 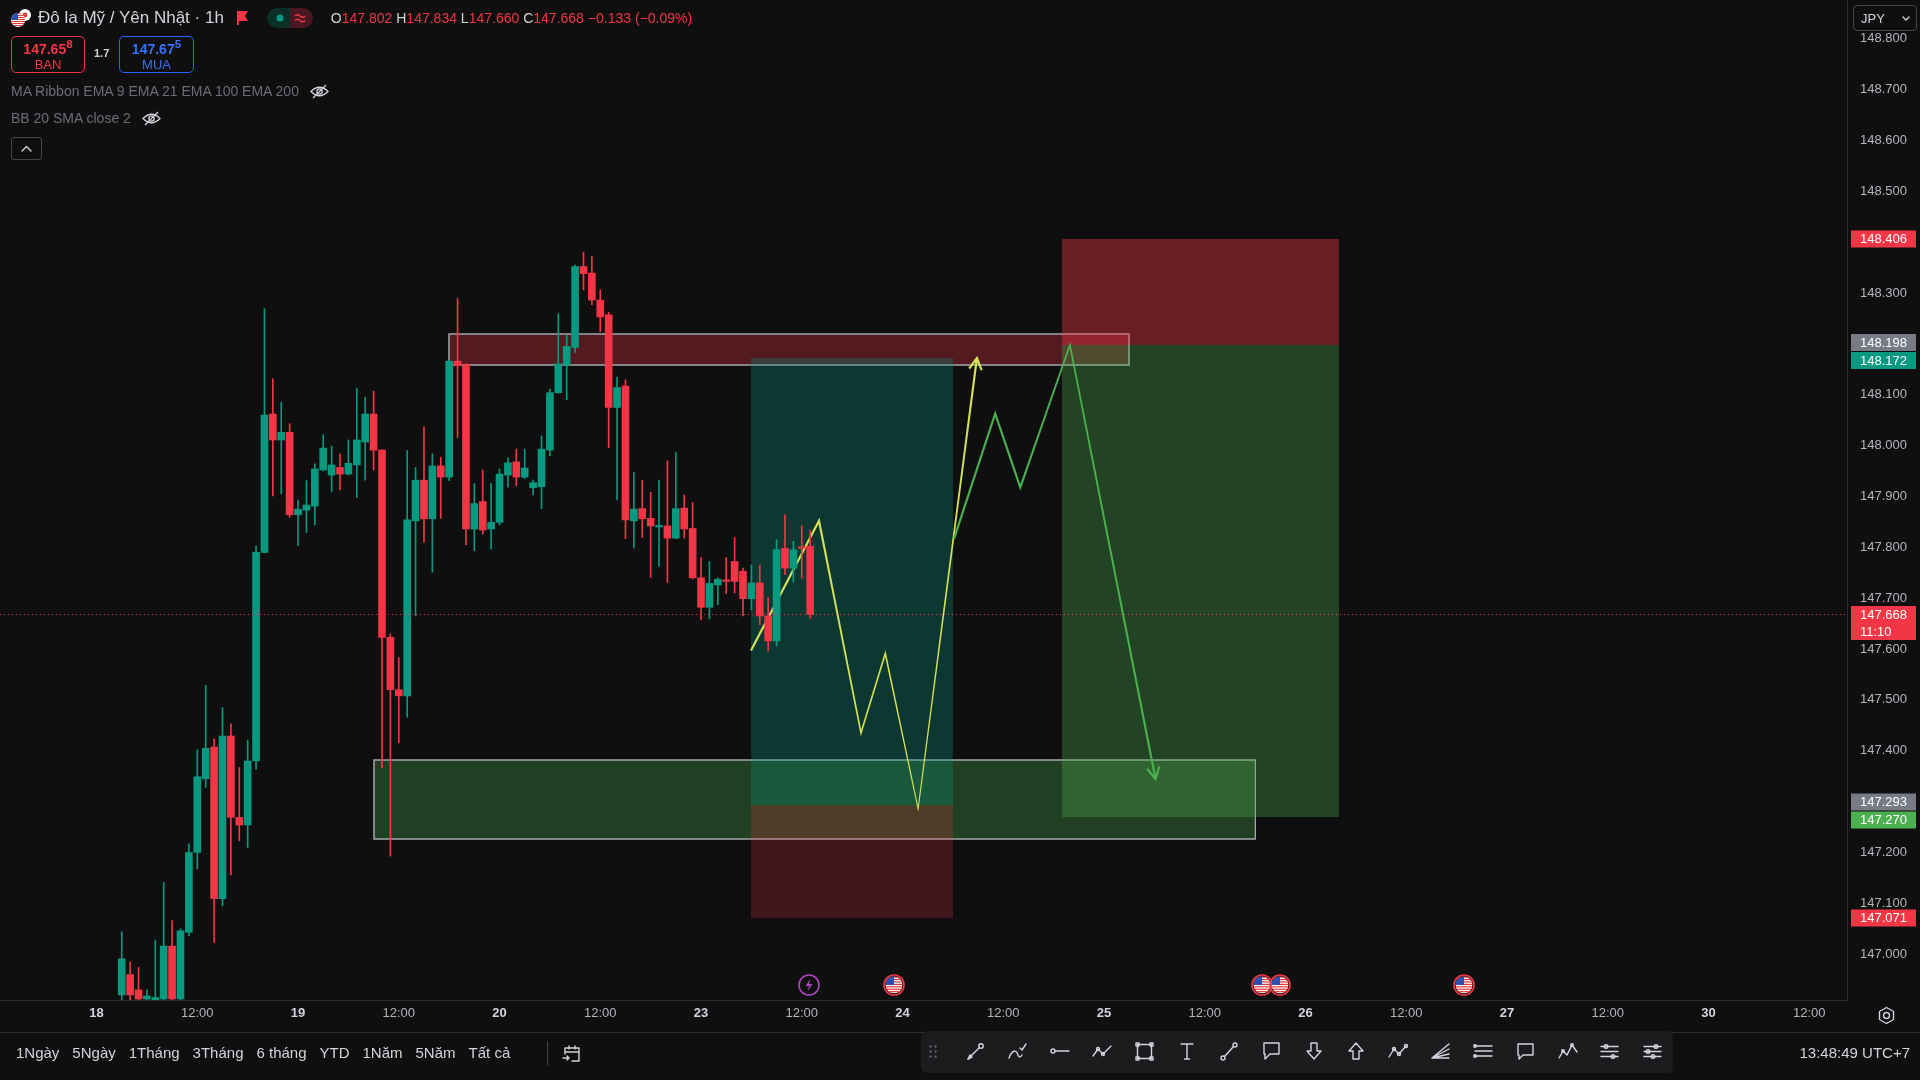 I want to click on y-tick-label: 148.172, so click(x=1883, y=360).